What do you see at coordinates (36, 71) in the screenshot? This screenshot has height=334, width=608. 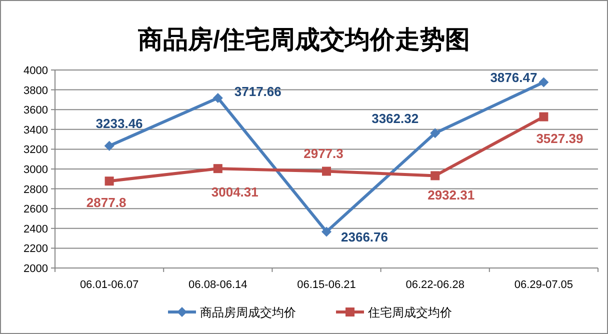 I see `y-tick-label: 4000` at bounding box center [36, 71].